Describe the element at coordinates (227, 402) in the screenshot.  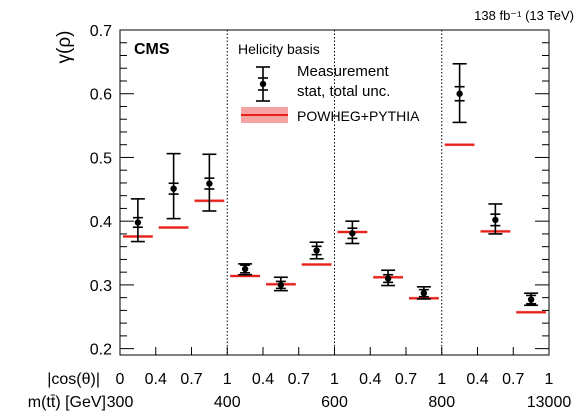
I see `x-mass-tick-label: 400` at that location.